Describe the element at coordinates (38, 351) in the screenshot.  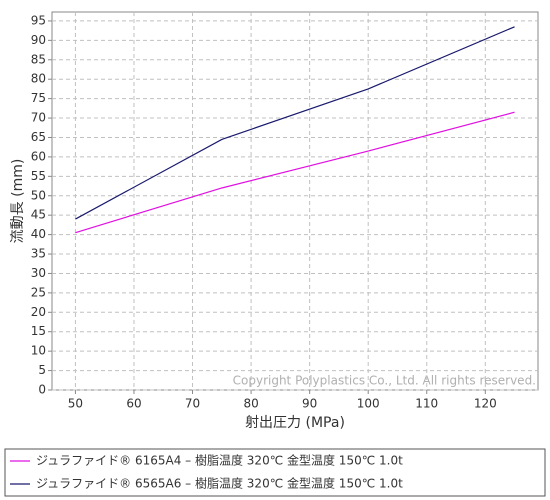
I see `y-tick-label: 10` at that location.